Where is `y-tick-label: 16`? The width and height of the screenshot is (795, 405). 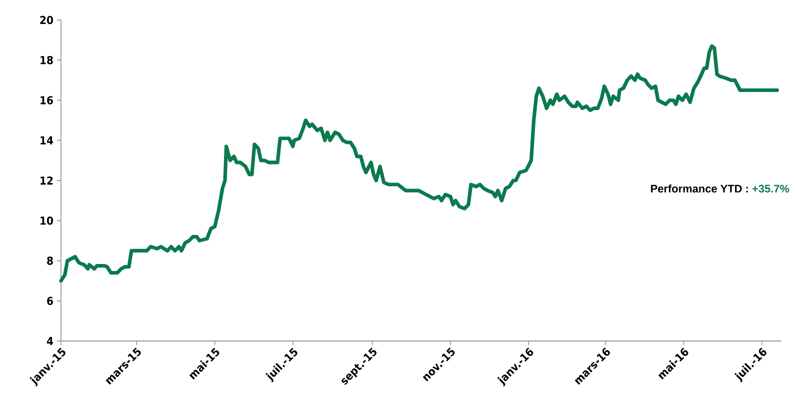
y-tick-label: 16 is located at coordinates (46, 100).